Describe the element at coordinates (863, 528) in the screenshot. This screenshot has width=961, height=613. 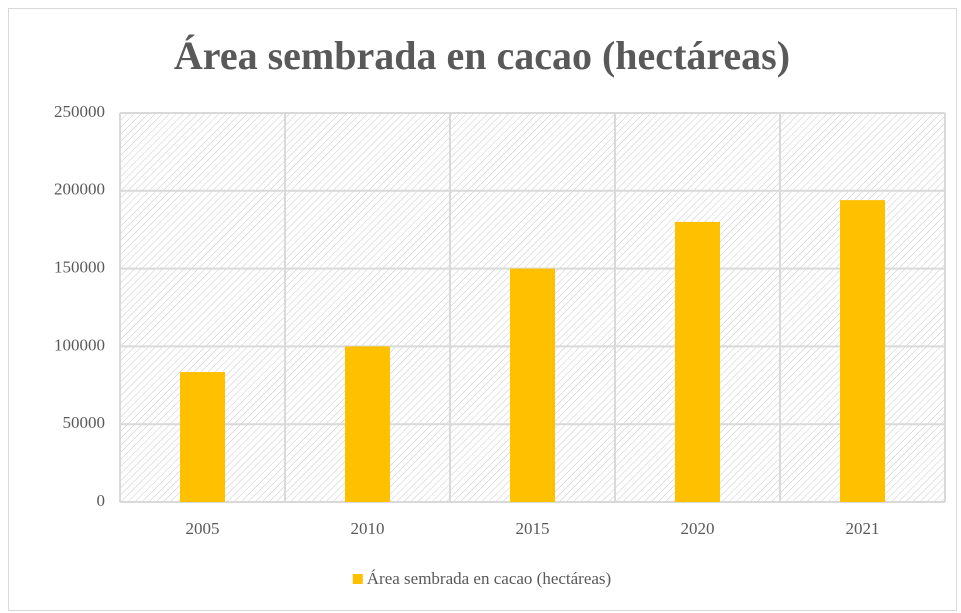
I see `x-tick-label: 2021` at that location.